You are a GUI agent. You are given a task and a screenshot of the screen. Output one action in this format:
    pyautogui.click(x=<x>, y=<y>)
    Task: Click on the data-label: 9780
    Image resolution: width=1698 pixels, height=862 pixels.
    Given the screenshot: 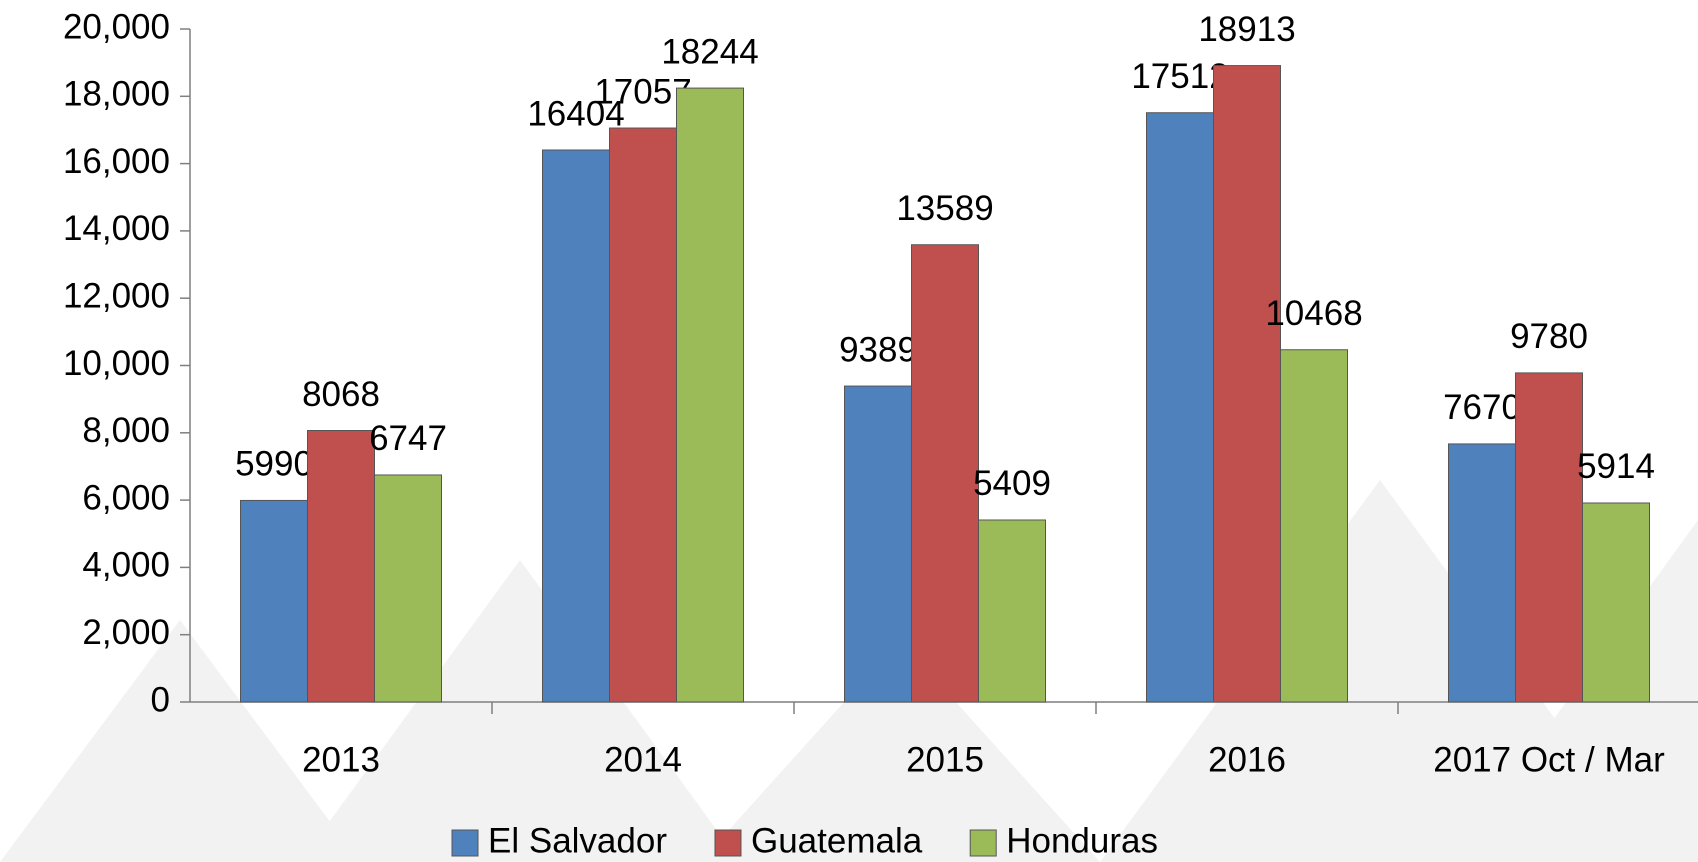 What is the action you would take?
    pyautogui.click(x=1549, y=336)
    